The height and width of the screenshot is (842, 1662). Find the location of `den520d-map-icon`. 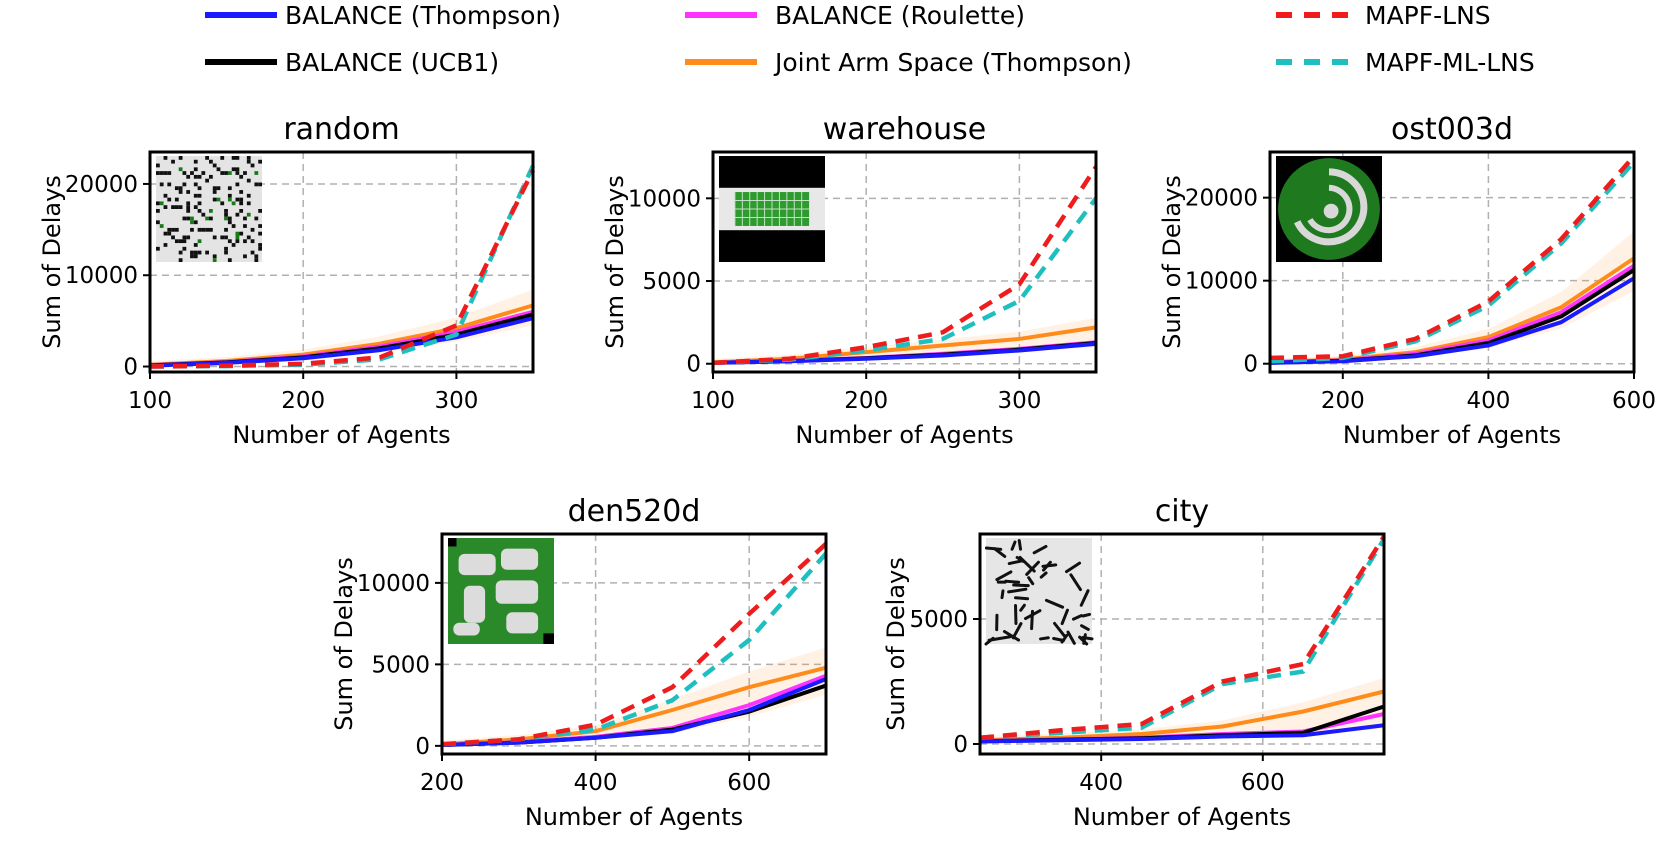

den520d-map-icon is located at coordinates (501, 591).